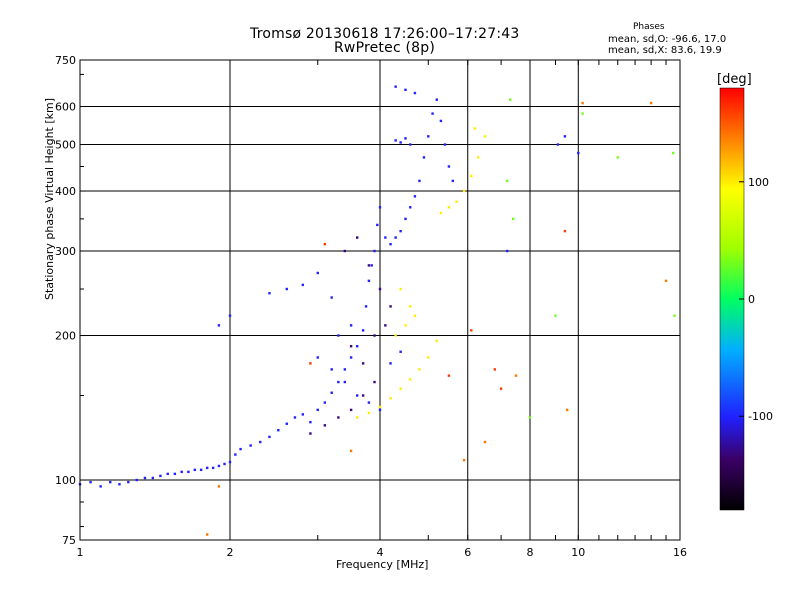  Describe the element at coordinates (65, 336) in the screenshot. I see `y-tick-label: 200` at that location.